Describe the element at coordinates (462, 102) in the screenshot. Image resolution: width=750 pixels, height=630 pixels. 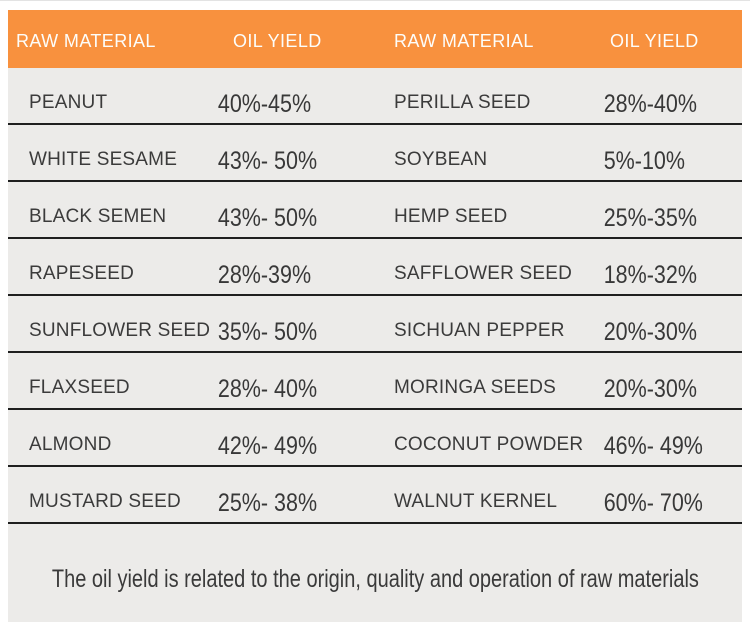
I see `material-cell: PERILLA SEED` at that location.